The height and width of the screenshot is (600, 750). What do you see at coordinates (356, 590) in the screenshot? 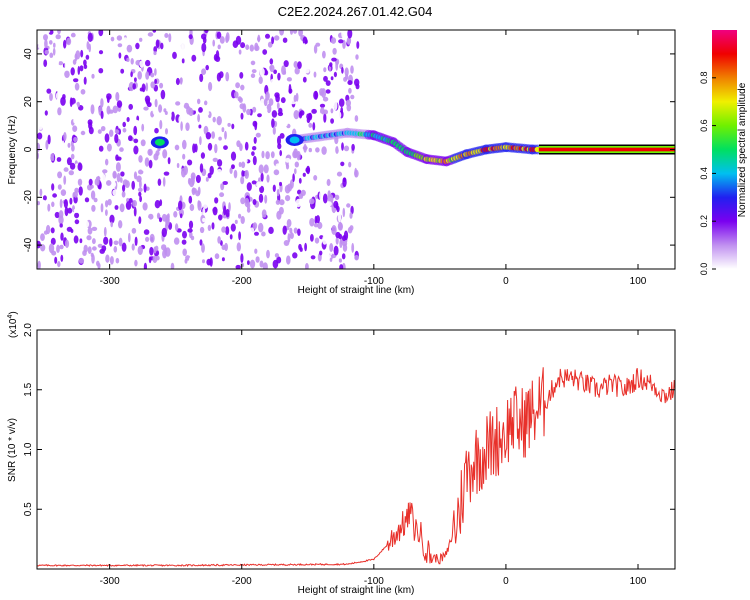
I see `snr-x-axis-label: Height of straight line (km)` at bounding box center [356, 590].